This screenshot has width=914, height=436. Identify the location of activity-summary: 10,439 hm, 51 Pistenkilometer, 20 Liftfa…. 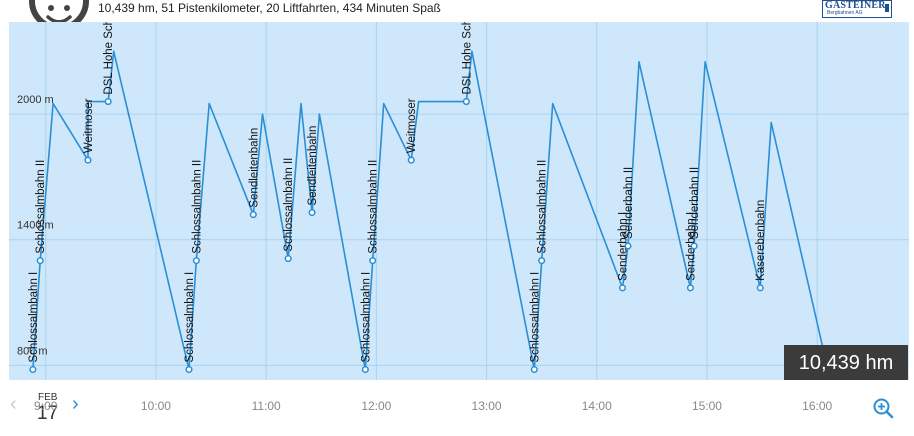
(269, 8).